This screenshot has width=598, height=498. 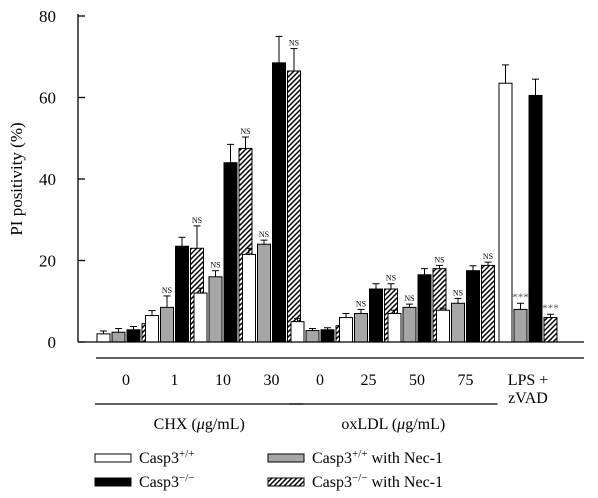 I want to click on y-tick-label: 40, so click(x=47, y=179).